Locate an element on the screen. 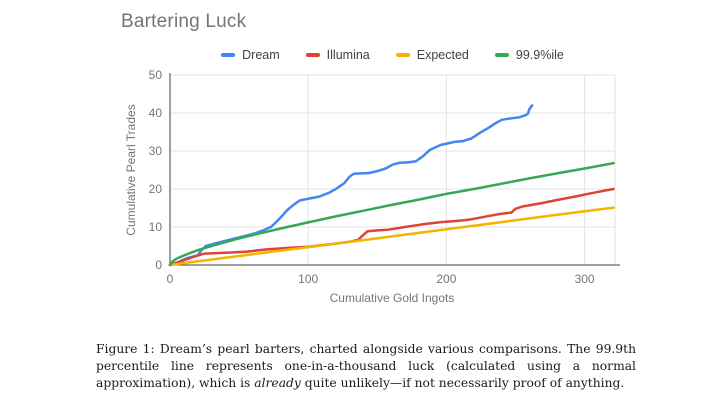 This screenshot has width=722, height=407. x-axis-title: Cumulative Gold Ingots is located at coordinates (392, 298).